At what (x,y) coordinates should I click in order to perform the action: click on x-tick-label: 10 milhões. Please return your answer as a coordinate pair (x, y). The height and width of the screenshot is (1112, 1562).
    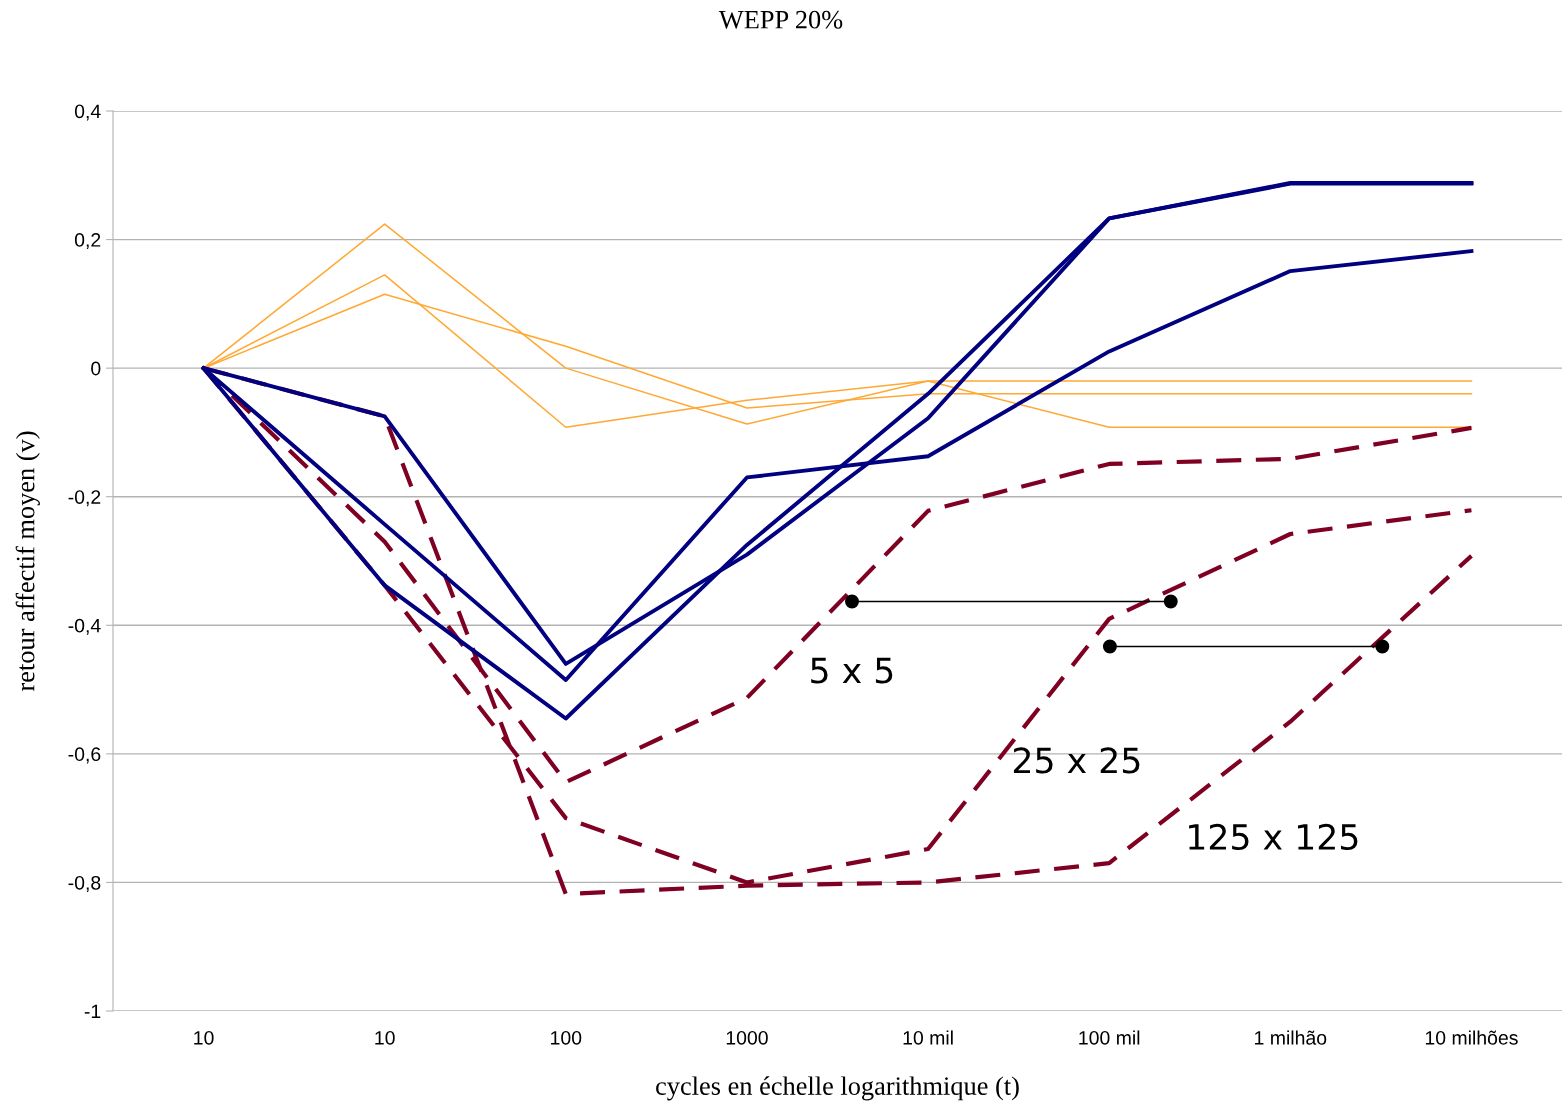
    Looking at the image, I should click on (1471, 1037).